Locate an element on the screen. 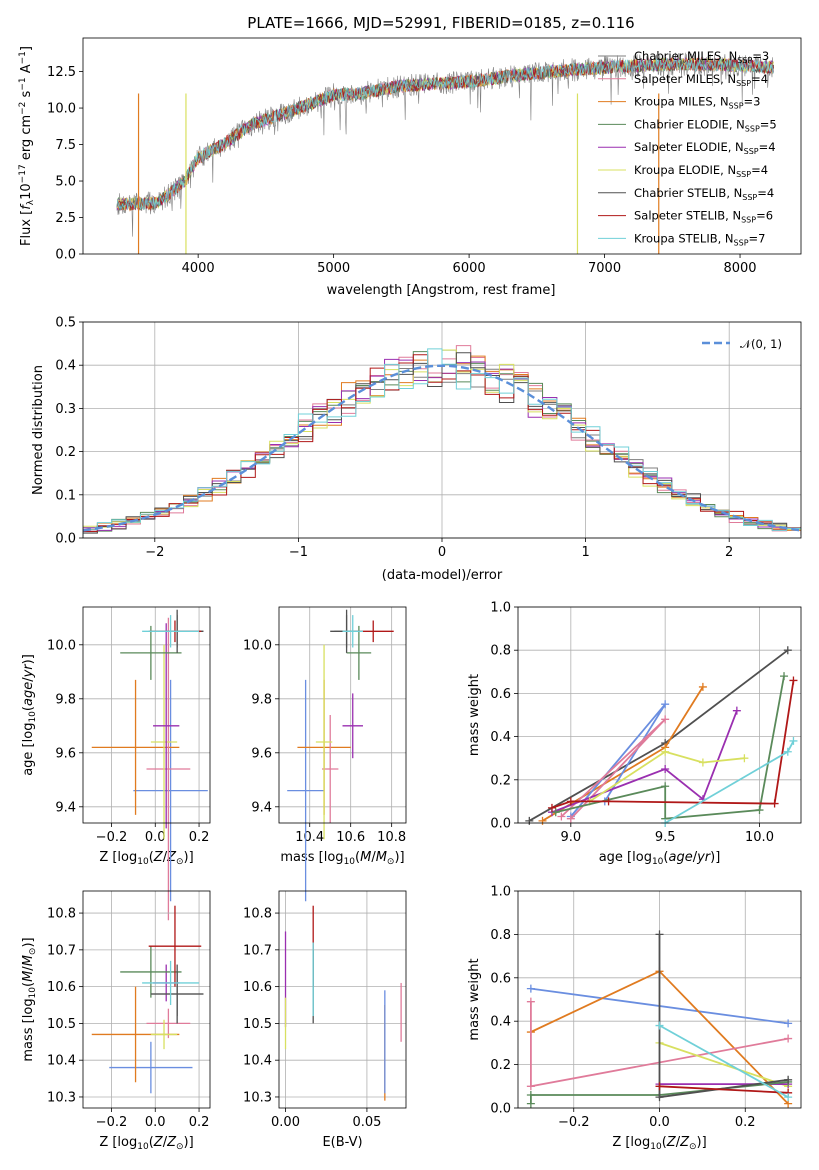  y-tick-label: 9.6 is located at coordinates (65, 753).